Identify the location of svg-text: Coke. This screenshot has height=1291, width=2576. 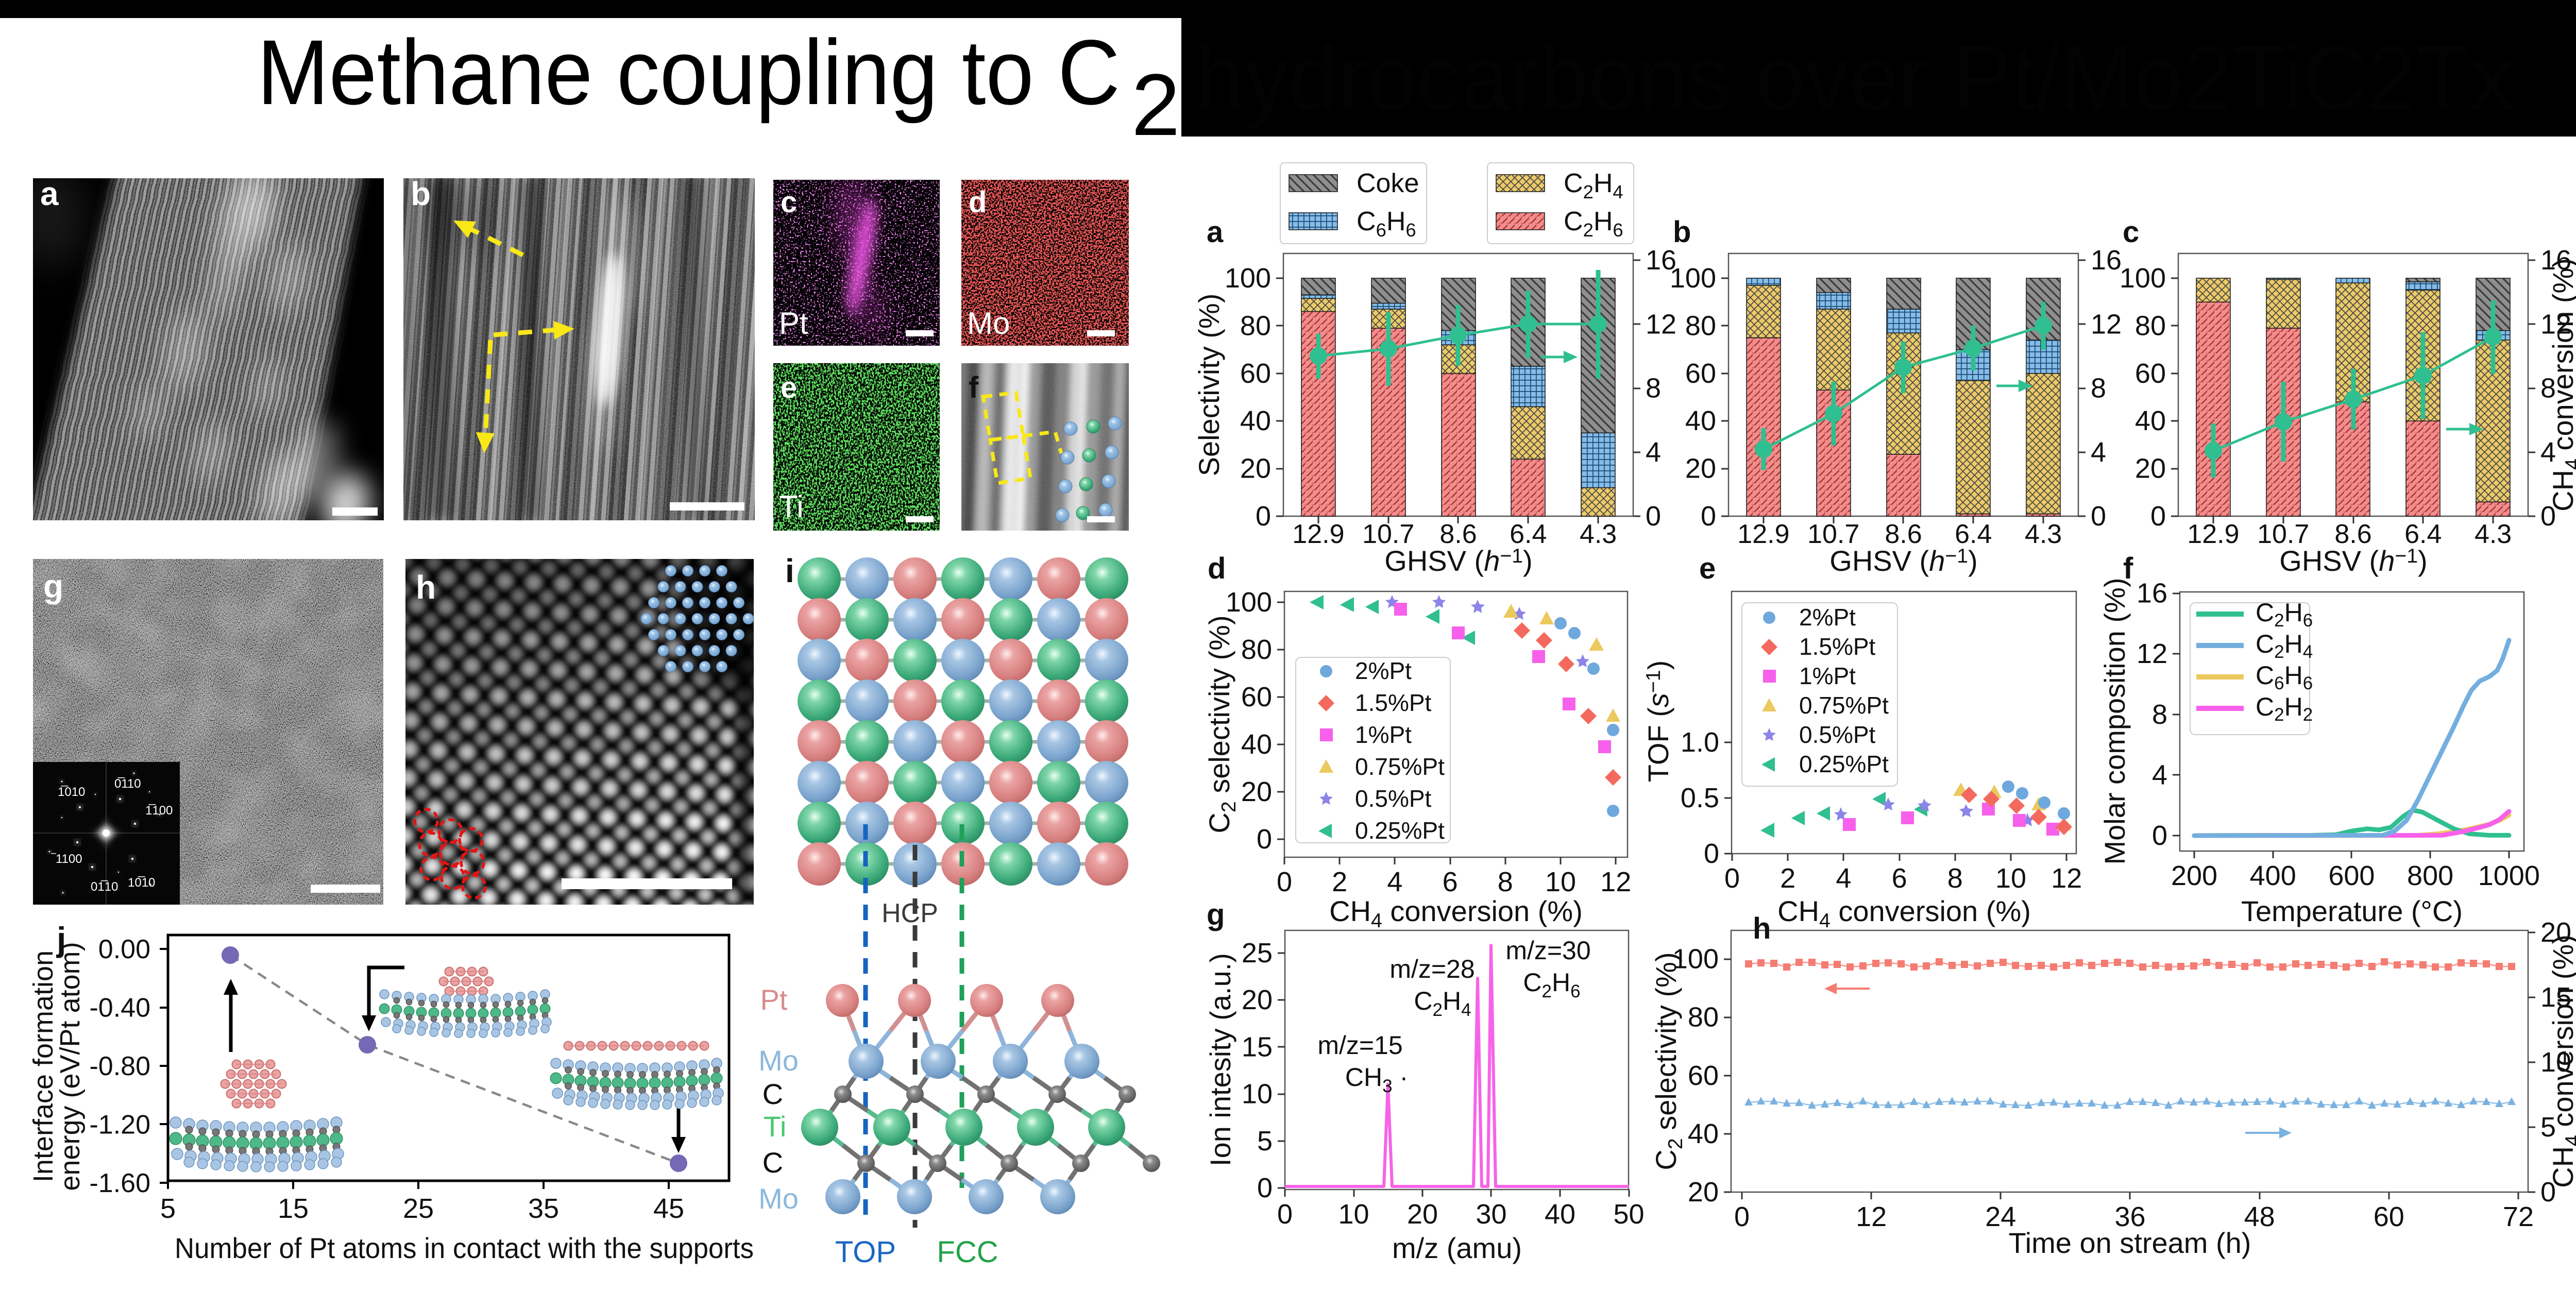
(1388, 183).